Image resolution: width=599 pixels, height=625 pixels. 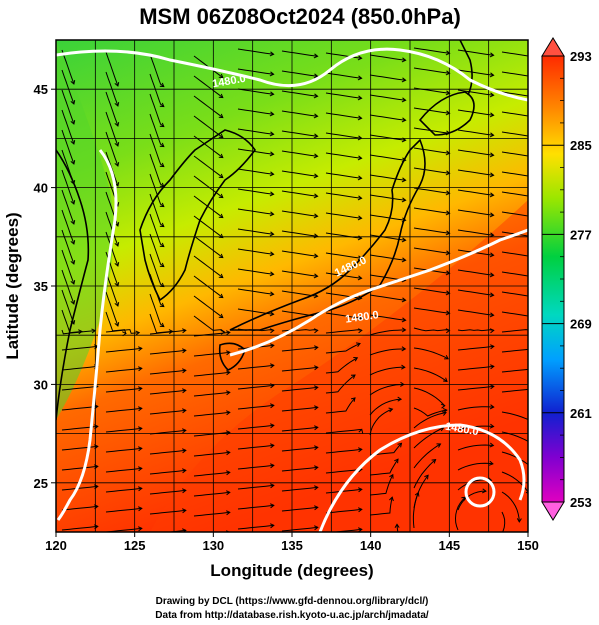 What do you see at coordinates (292, 542) in the screenshot?
I see `x-axis-ticks: 120 125 130 135 140 145 150` at bounding box center [292, 542].